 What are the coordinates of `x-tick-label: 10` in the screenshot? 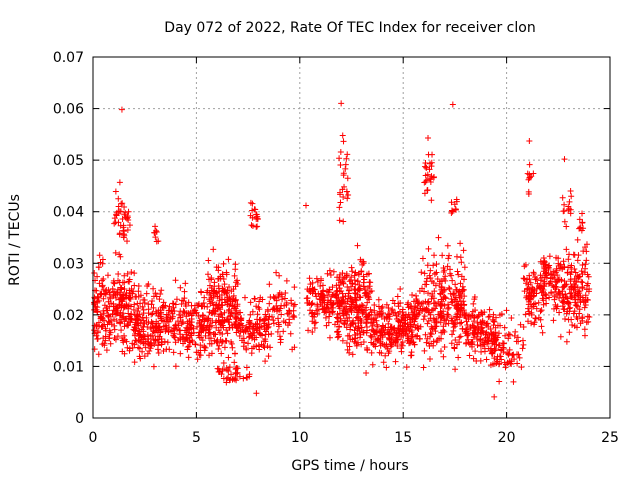 It's located at (300, 438).